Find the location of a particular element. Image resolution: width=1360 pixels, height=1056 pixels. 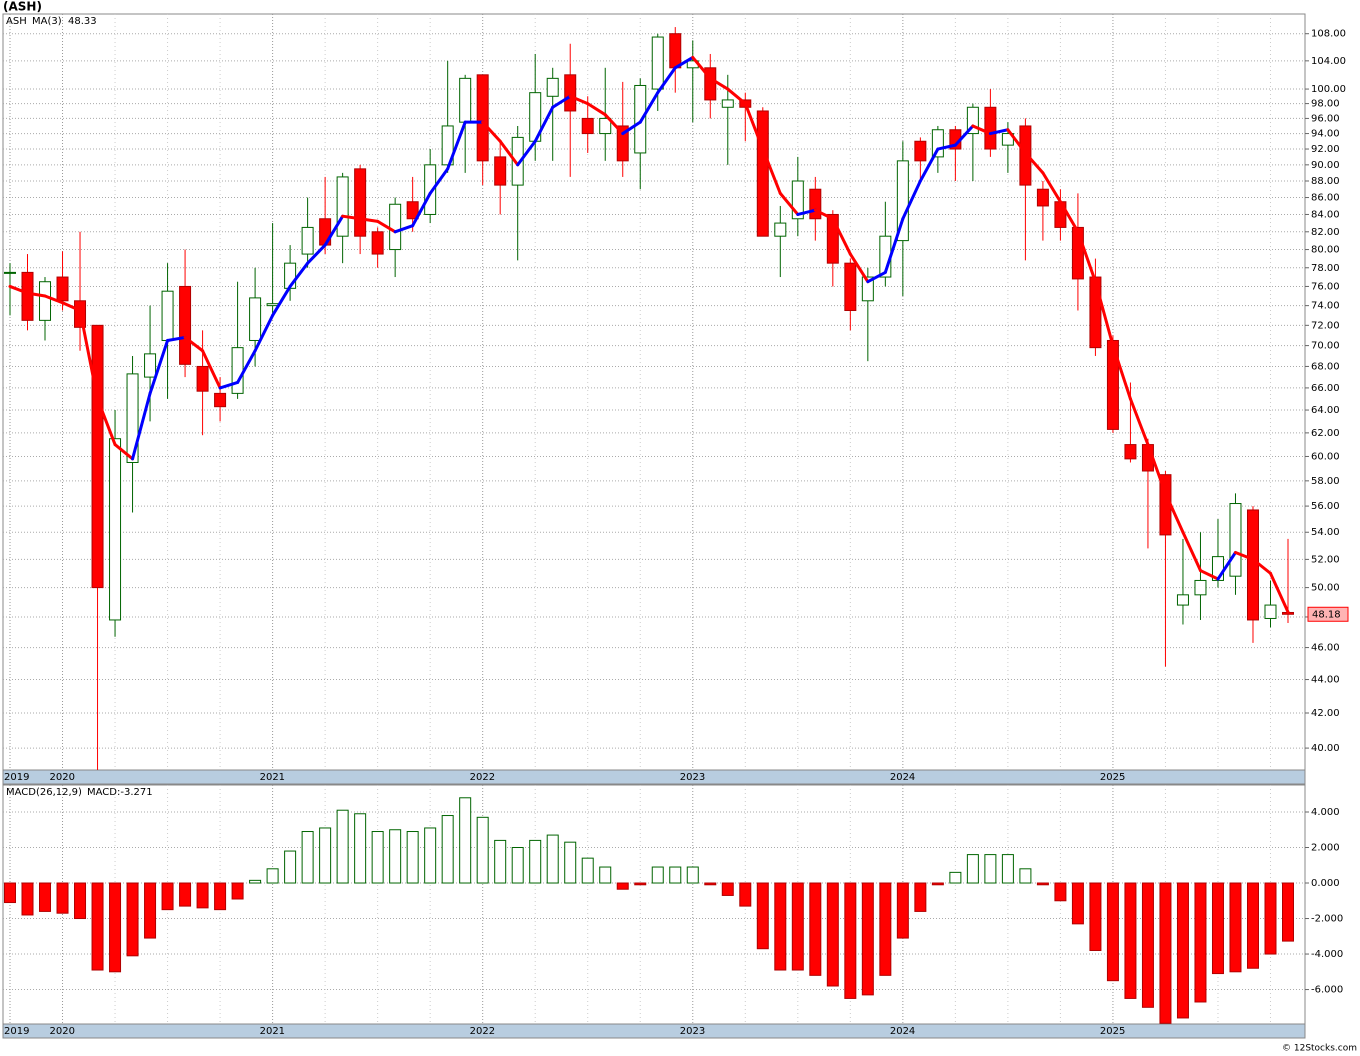

y-tick-label: 104.00 is located at coordinates (1328, 61).